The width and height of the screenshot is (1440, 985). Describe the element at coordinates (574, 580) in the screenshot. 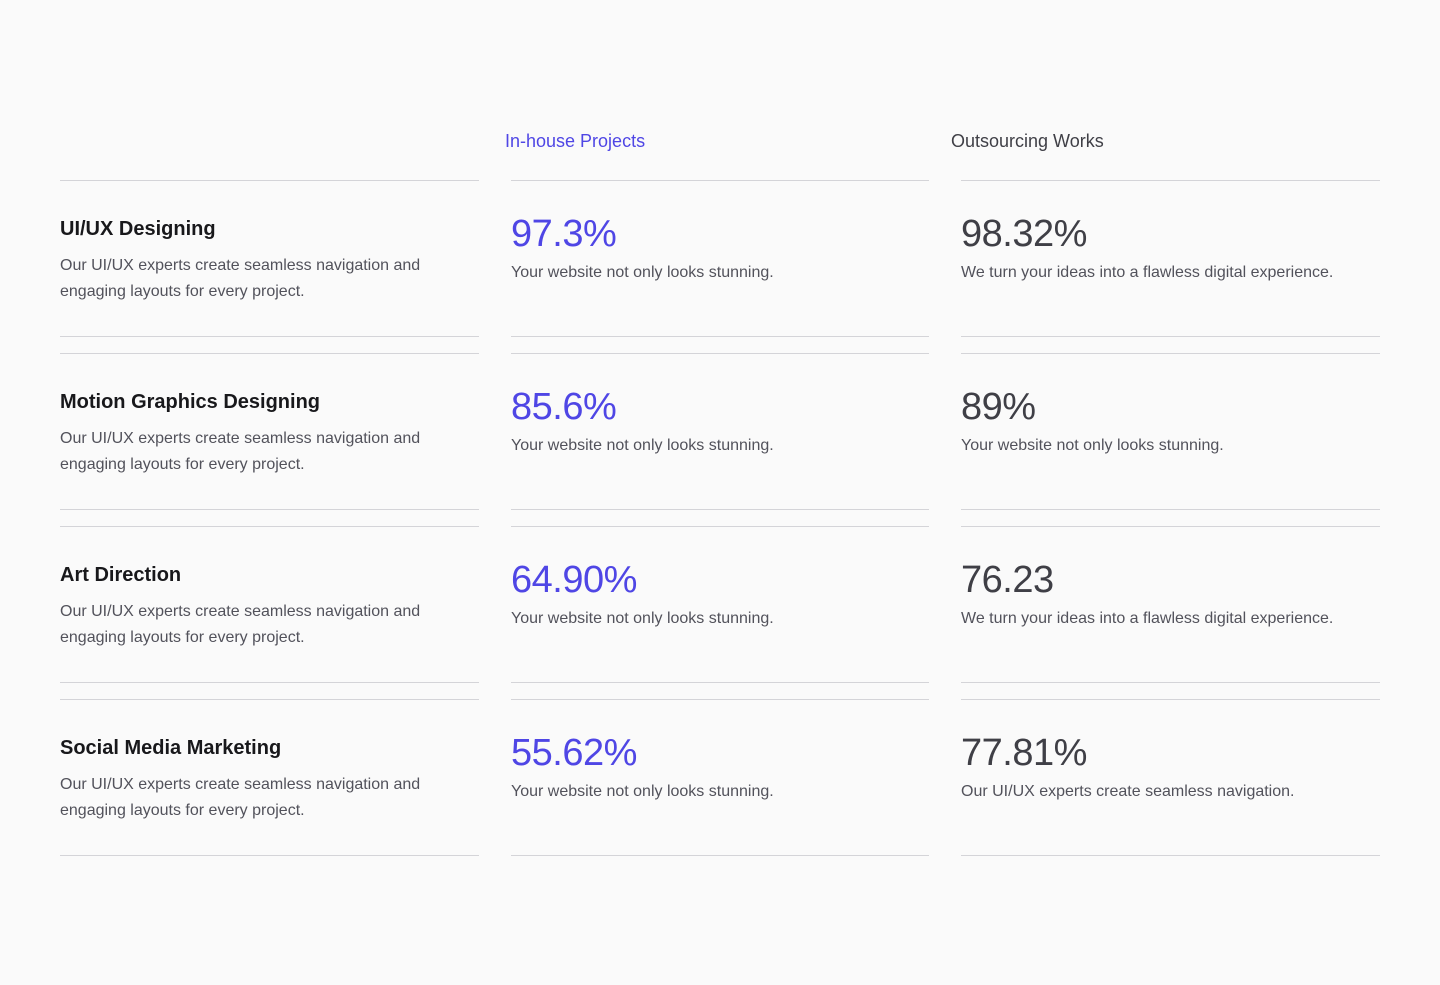

I see `inhouse-stat-value: 64.90%` at that location.